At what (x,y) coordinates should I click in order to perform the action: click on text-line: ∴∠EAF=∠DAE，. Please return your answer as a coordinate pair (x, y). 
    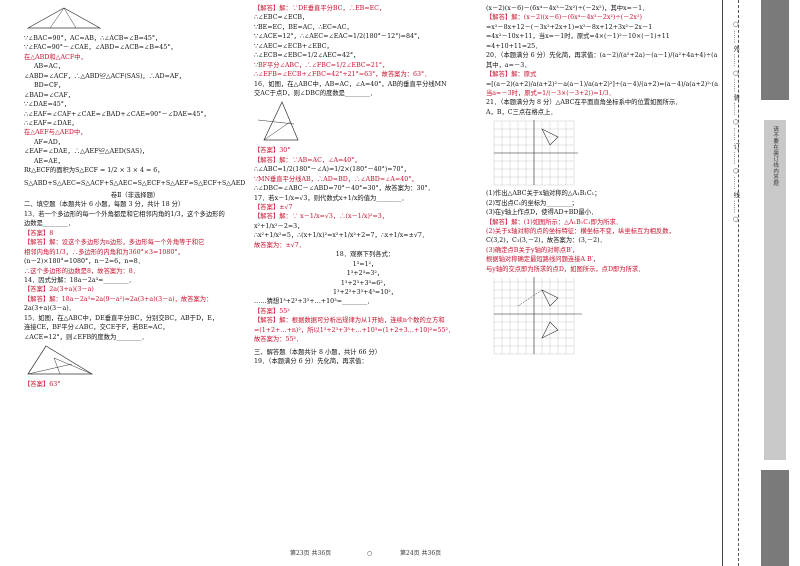
    Looking at the image, I should click on (51, 123).